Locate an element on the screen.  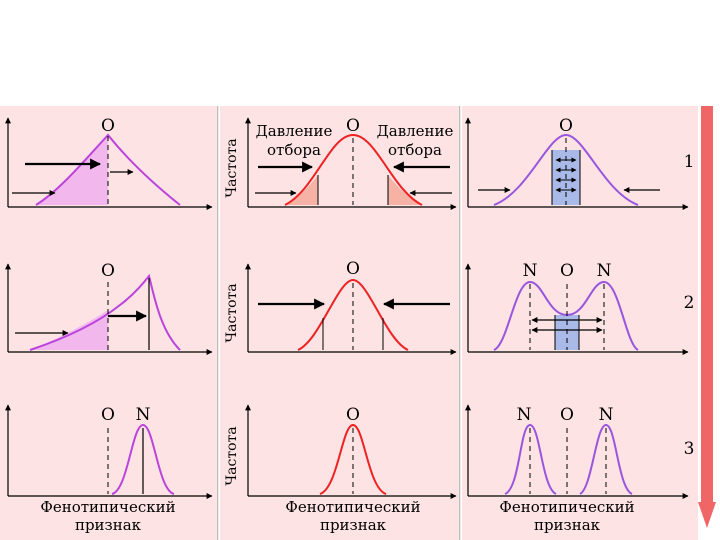
driving-panel-row-2: O is located at coordinates (109, 308).